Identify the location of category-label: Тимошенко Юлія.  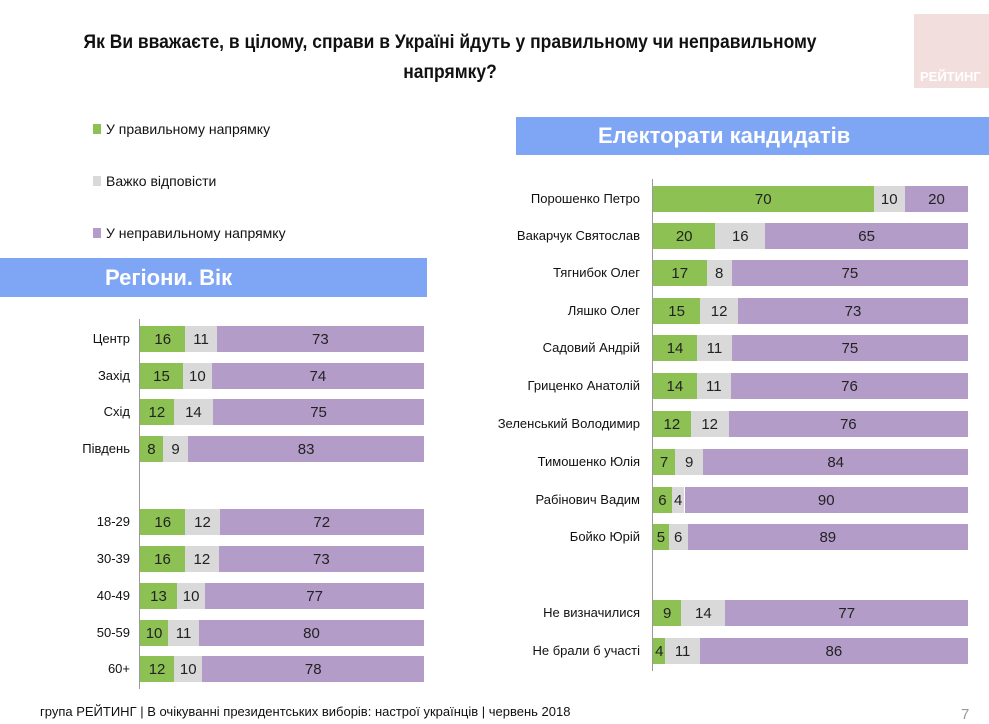
(588, 461).